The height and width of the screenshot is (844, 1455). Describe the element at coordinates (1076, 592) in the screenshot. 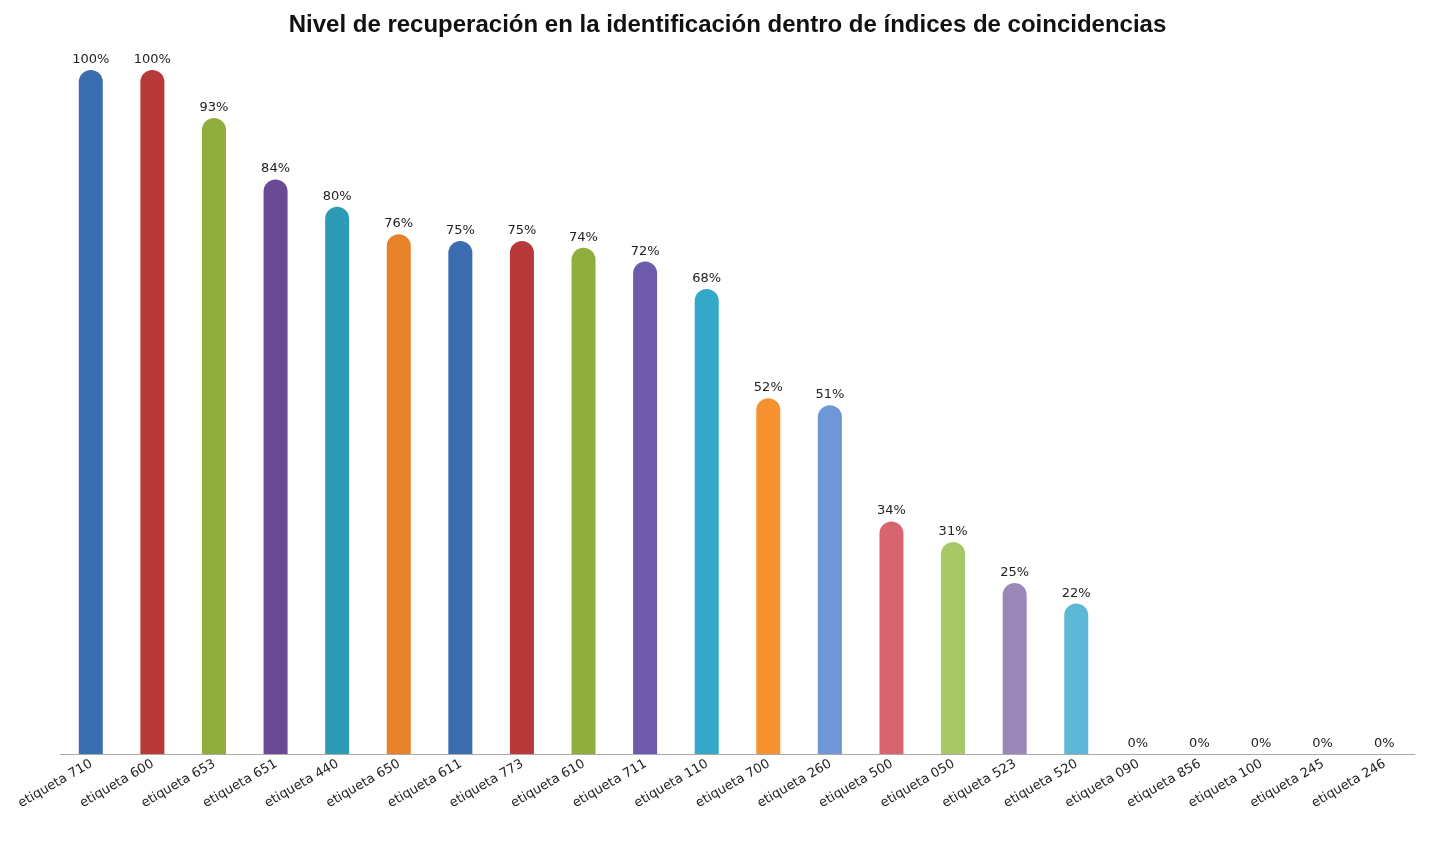

I see `data-label: 22%` at that location.